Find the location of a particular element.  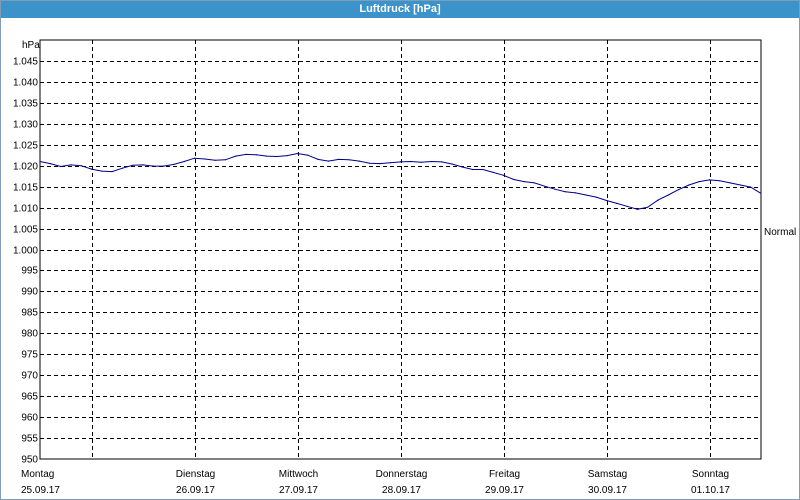

chart-title: Luftdruck [hPa] is located at coordinates (400, 9).